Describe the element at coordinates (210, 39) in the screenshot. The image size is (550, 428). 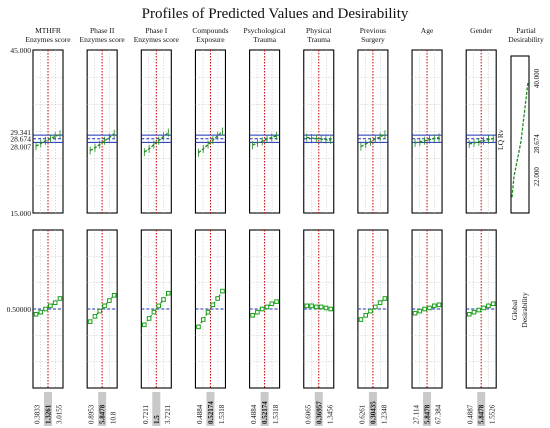
I see `factor-label-line2: Exposure` at that location.